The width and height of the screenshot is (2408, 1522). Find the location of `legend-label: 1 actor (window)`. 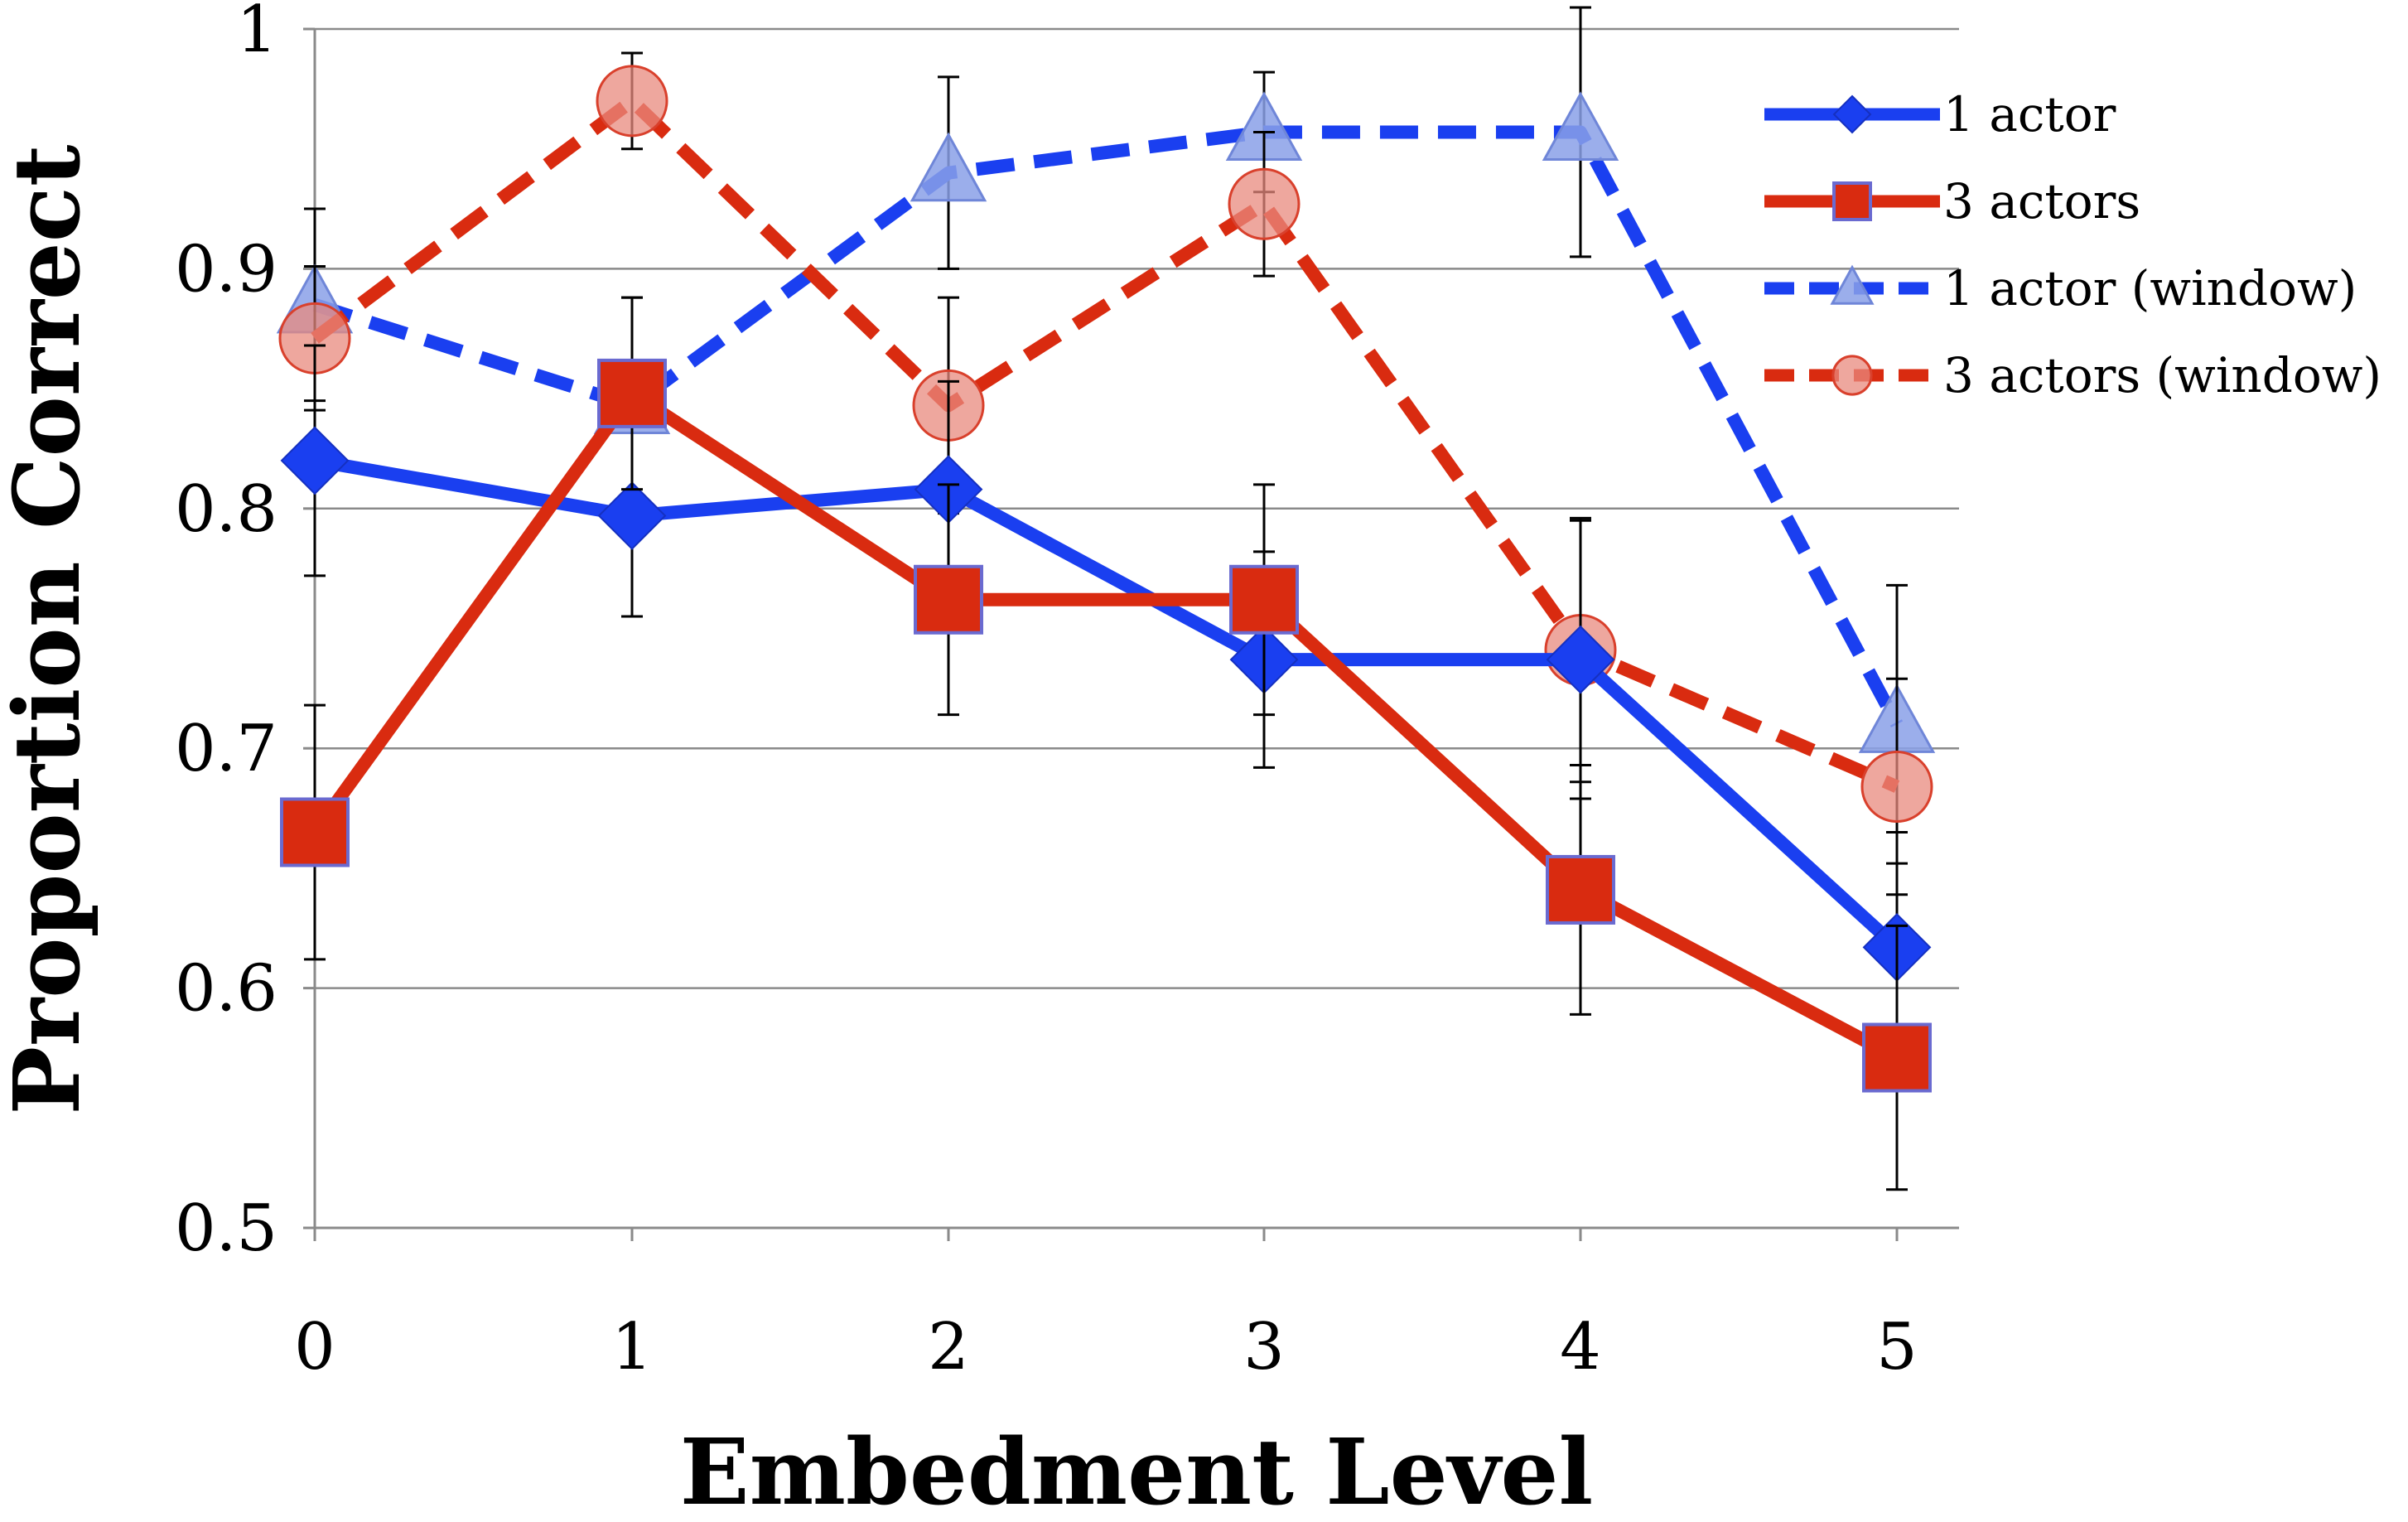

legend-label: 1 actor (window) is located at coordinates (2150, 288).